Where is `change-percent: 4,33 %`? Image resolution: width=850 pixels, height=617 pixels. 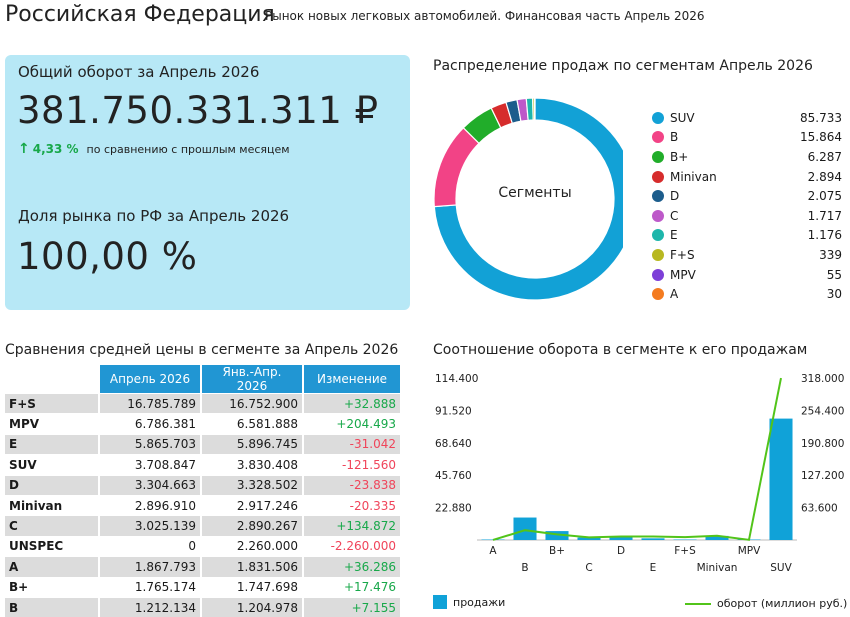 change-percent: 4,33 % is located at coordinates (55, 149).